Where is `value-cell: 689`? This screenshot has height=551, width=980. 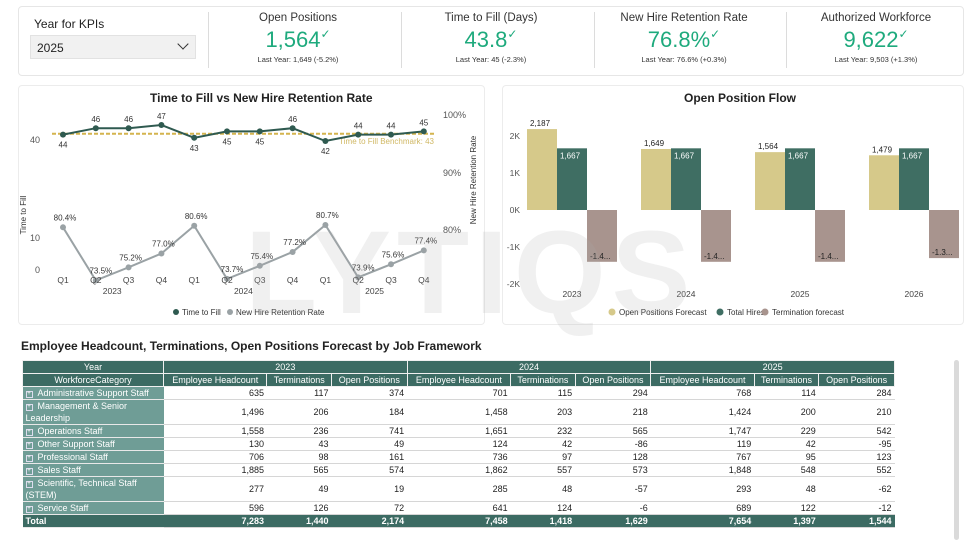 value-cell: 689 is located at coordinates (702, 508).